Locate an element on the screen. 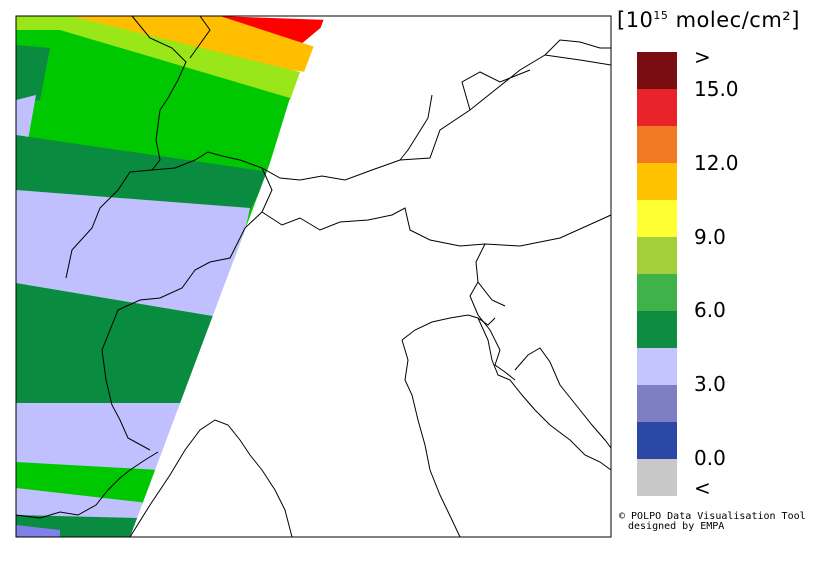 The image size is (813, 566). colorbar-tick-label: > is located at coordinates (702, 57).